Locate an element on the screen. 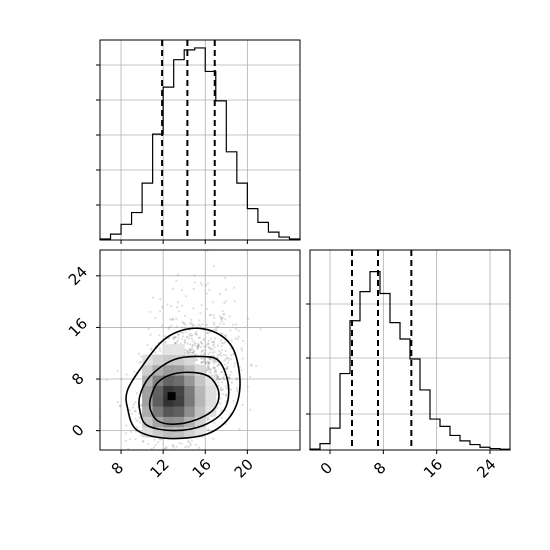 The image size is (550, 550). histogram-step-line is located at coordinates (200, 143).